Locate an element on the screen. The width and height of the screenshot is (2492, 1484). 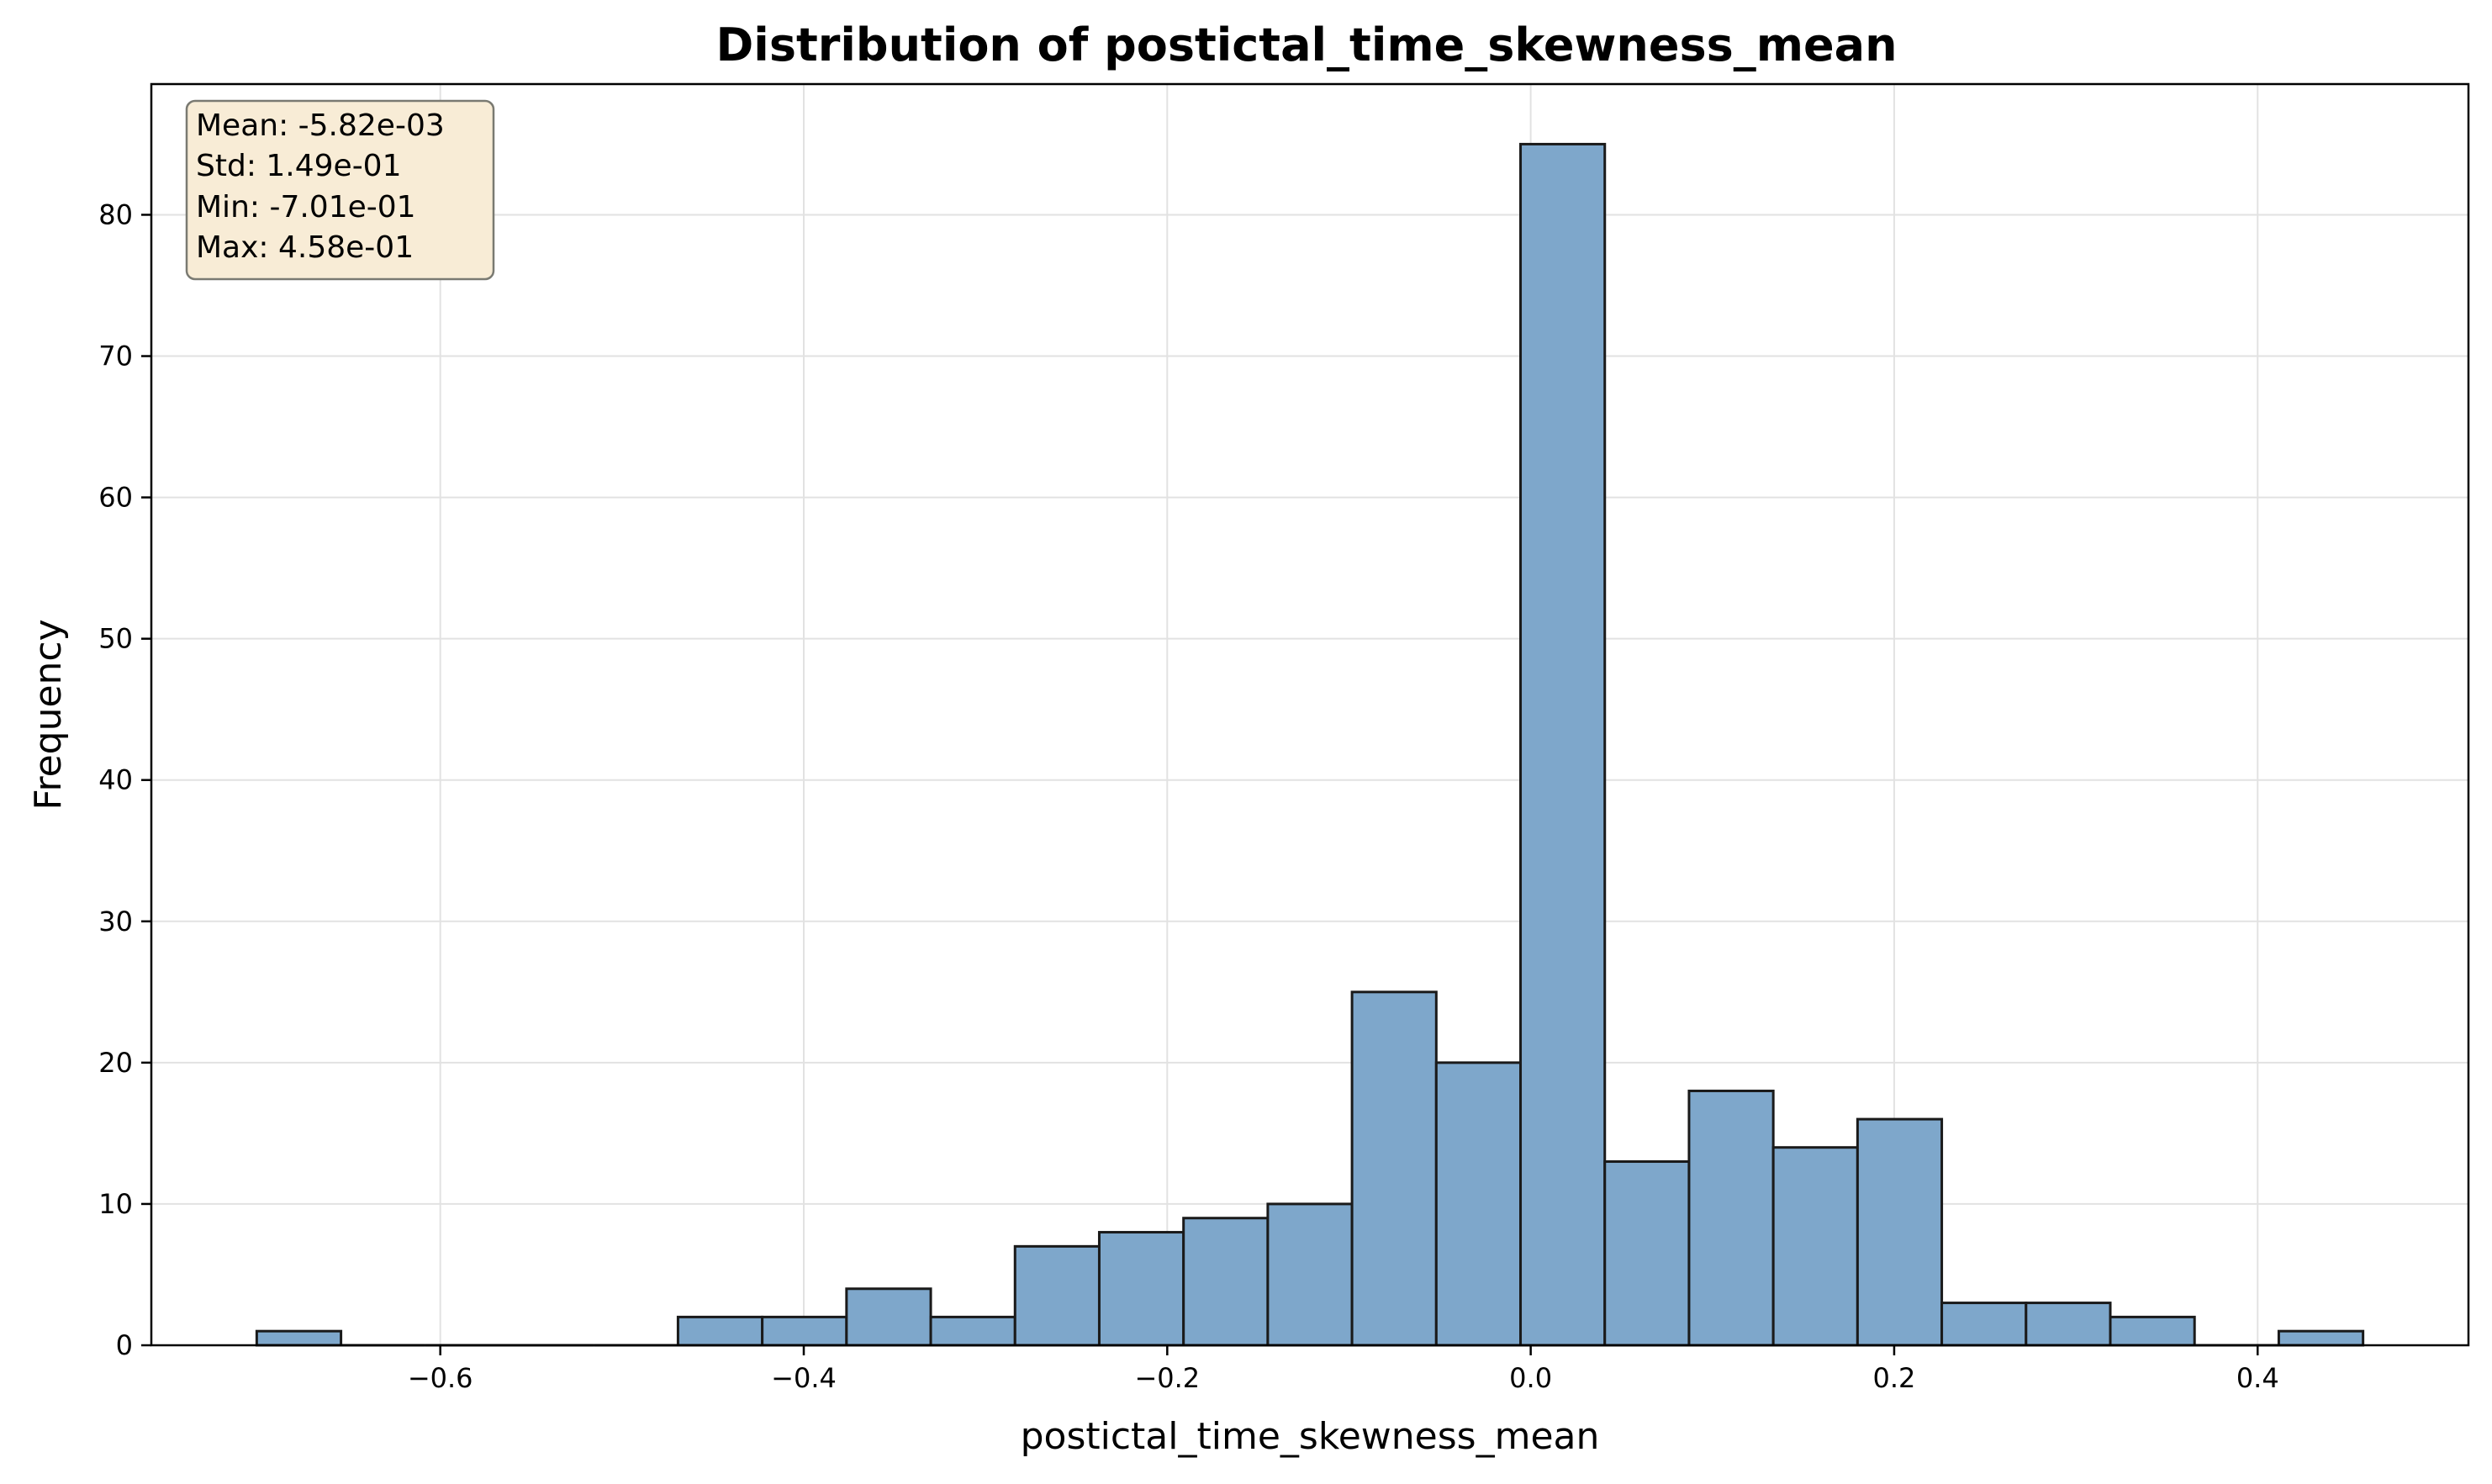
y-tick-label-8: 80 is located at coordinates (115, 214).